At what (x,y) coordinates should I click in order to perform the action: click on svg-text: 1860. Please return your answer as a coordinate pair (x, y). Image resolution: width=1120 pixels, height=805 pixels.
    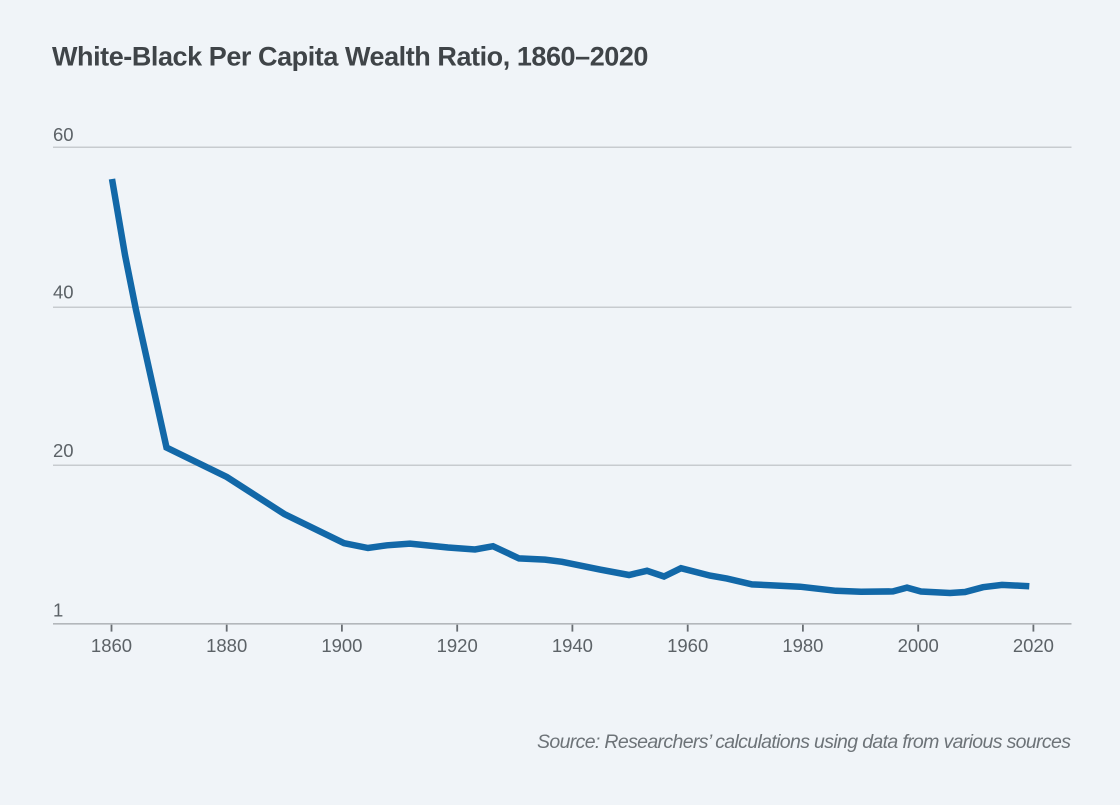
    Looking at the image, I should click on (111, 645).